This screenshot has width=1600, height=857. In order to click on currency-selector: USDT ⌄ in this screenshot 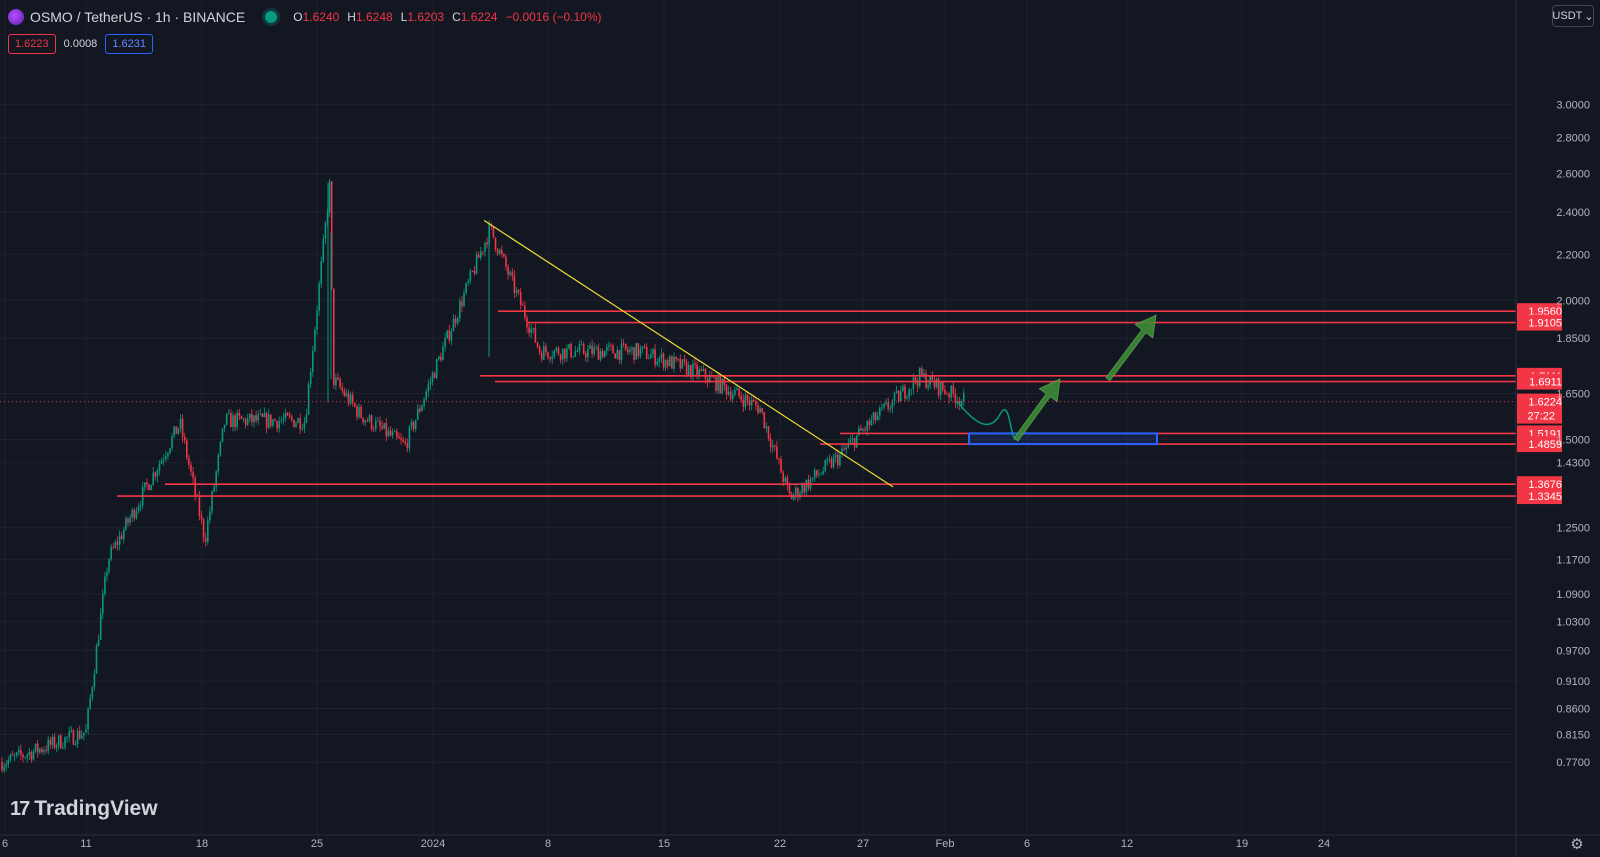, I will do `click(1573, 16)`.